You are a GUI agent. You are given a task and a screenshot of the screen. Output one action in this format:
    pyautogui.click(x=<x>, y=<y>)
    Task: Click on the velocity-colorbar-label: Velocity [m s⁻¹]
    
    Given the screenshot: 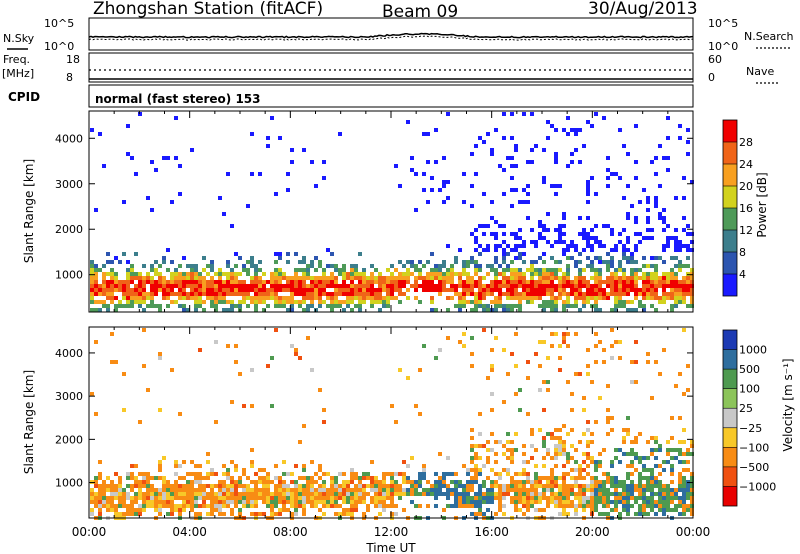 What is the action you would take?
    pyautogui.click(x=788, y=404)
    